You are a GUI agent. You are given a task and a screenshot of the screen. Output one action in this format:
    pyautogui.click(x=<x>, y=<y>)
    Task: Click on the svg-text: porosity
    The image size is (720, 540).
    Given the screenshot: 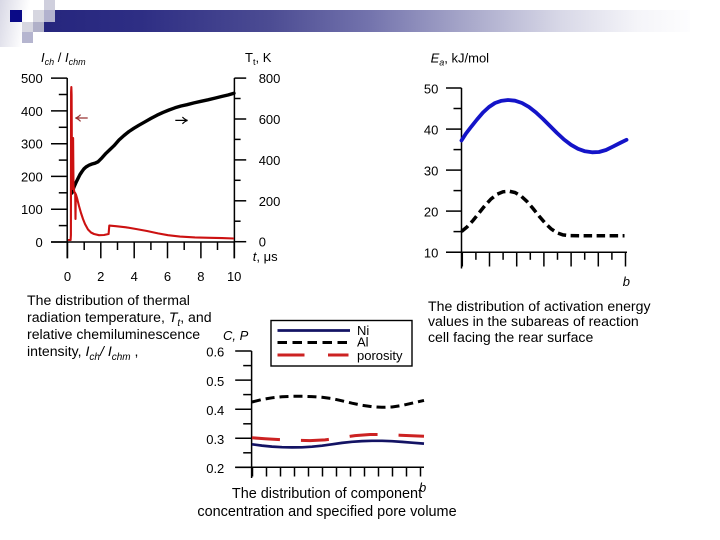 What is the action you would take?
    pyautogui.click(x=380, y=355)
    